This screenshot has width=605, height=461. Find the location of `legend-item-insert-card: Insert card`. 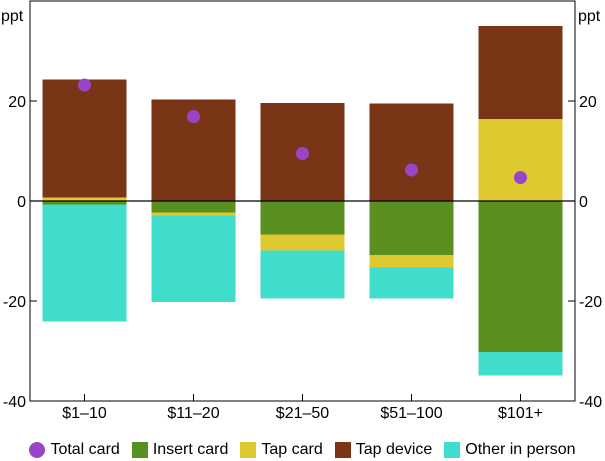

legend-item-insert-card: Insert card is located at coordinates (180, 449).